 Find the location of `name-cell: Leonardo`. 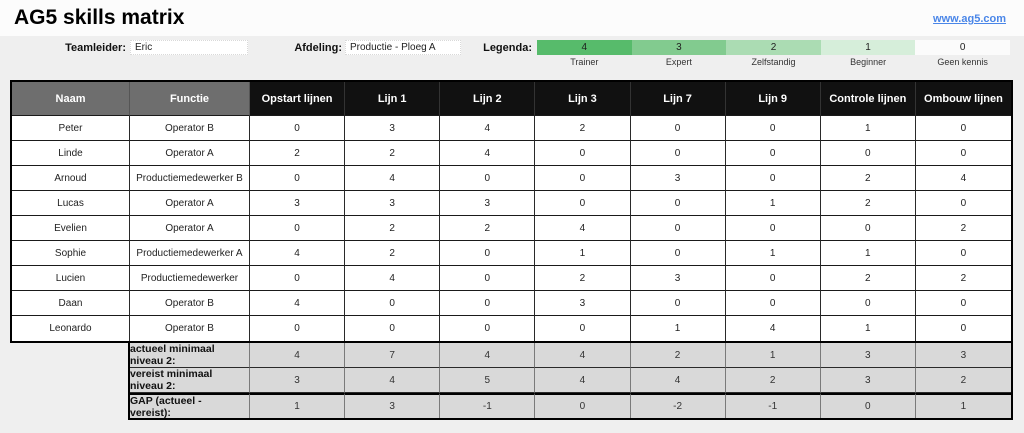

name-cell: Leonardo is located at coordinates (71, 328).